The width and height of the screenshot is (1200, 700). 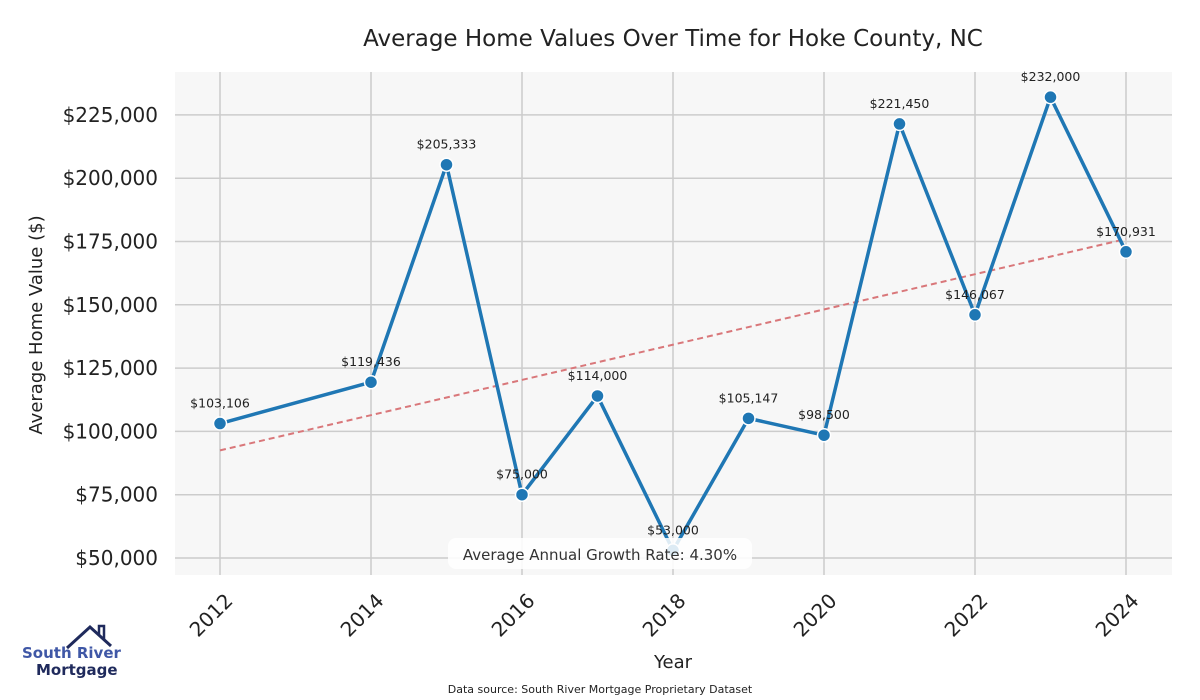 I want to click on y-tick-label: $75,000, so click(x=116, y=495).